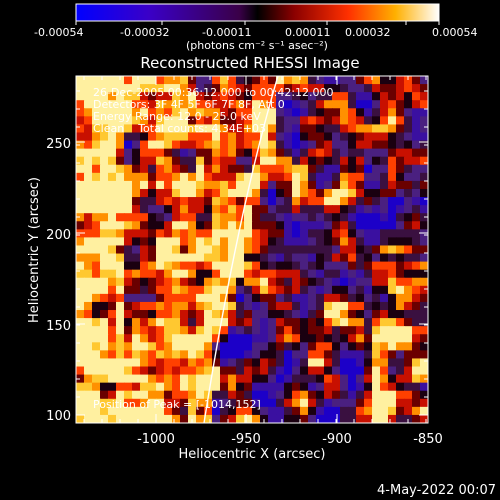  What do you see at coordinates (252, 454) in the screenshot?
I see `x-axis-label: Heliocentric X (arcsec)` at bounding box center [252, 454].